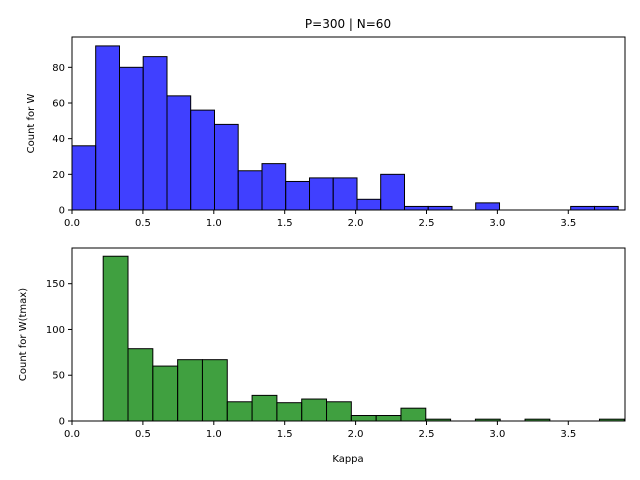 The height and width of the screenshot is (480, 640). Describe the element at coordinates (497, 434) in the screenshot. I see `x-tick-label-bottom-6: 3.0` at that location.